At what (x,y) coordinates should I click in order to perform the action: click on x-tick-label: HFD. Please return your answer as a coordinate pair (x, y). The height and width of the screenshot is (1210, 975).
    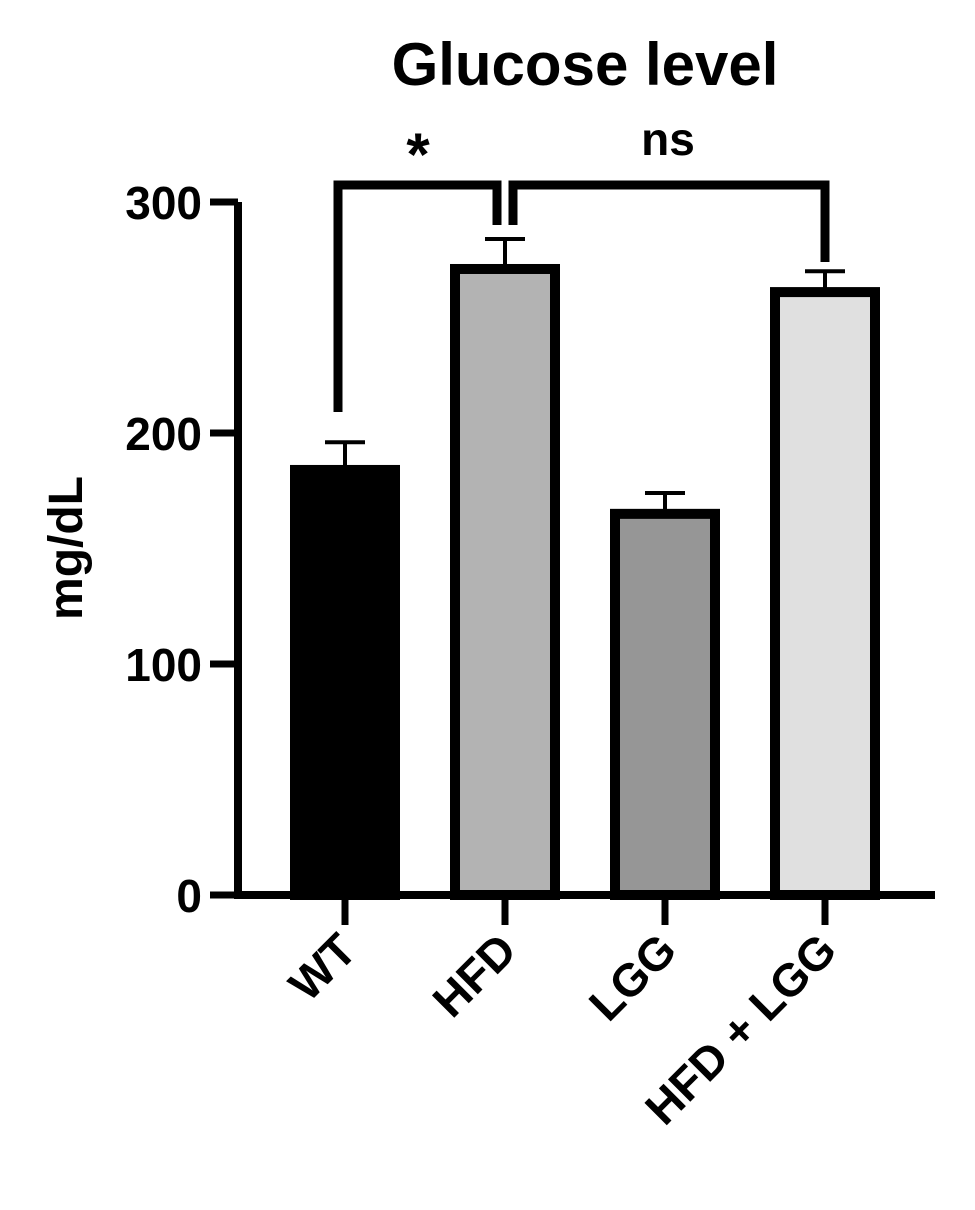
    Looking at the image, I should click on (474, 975).